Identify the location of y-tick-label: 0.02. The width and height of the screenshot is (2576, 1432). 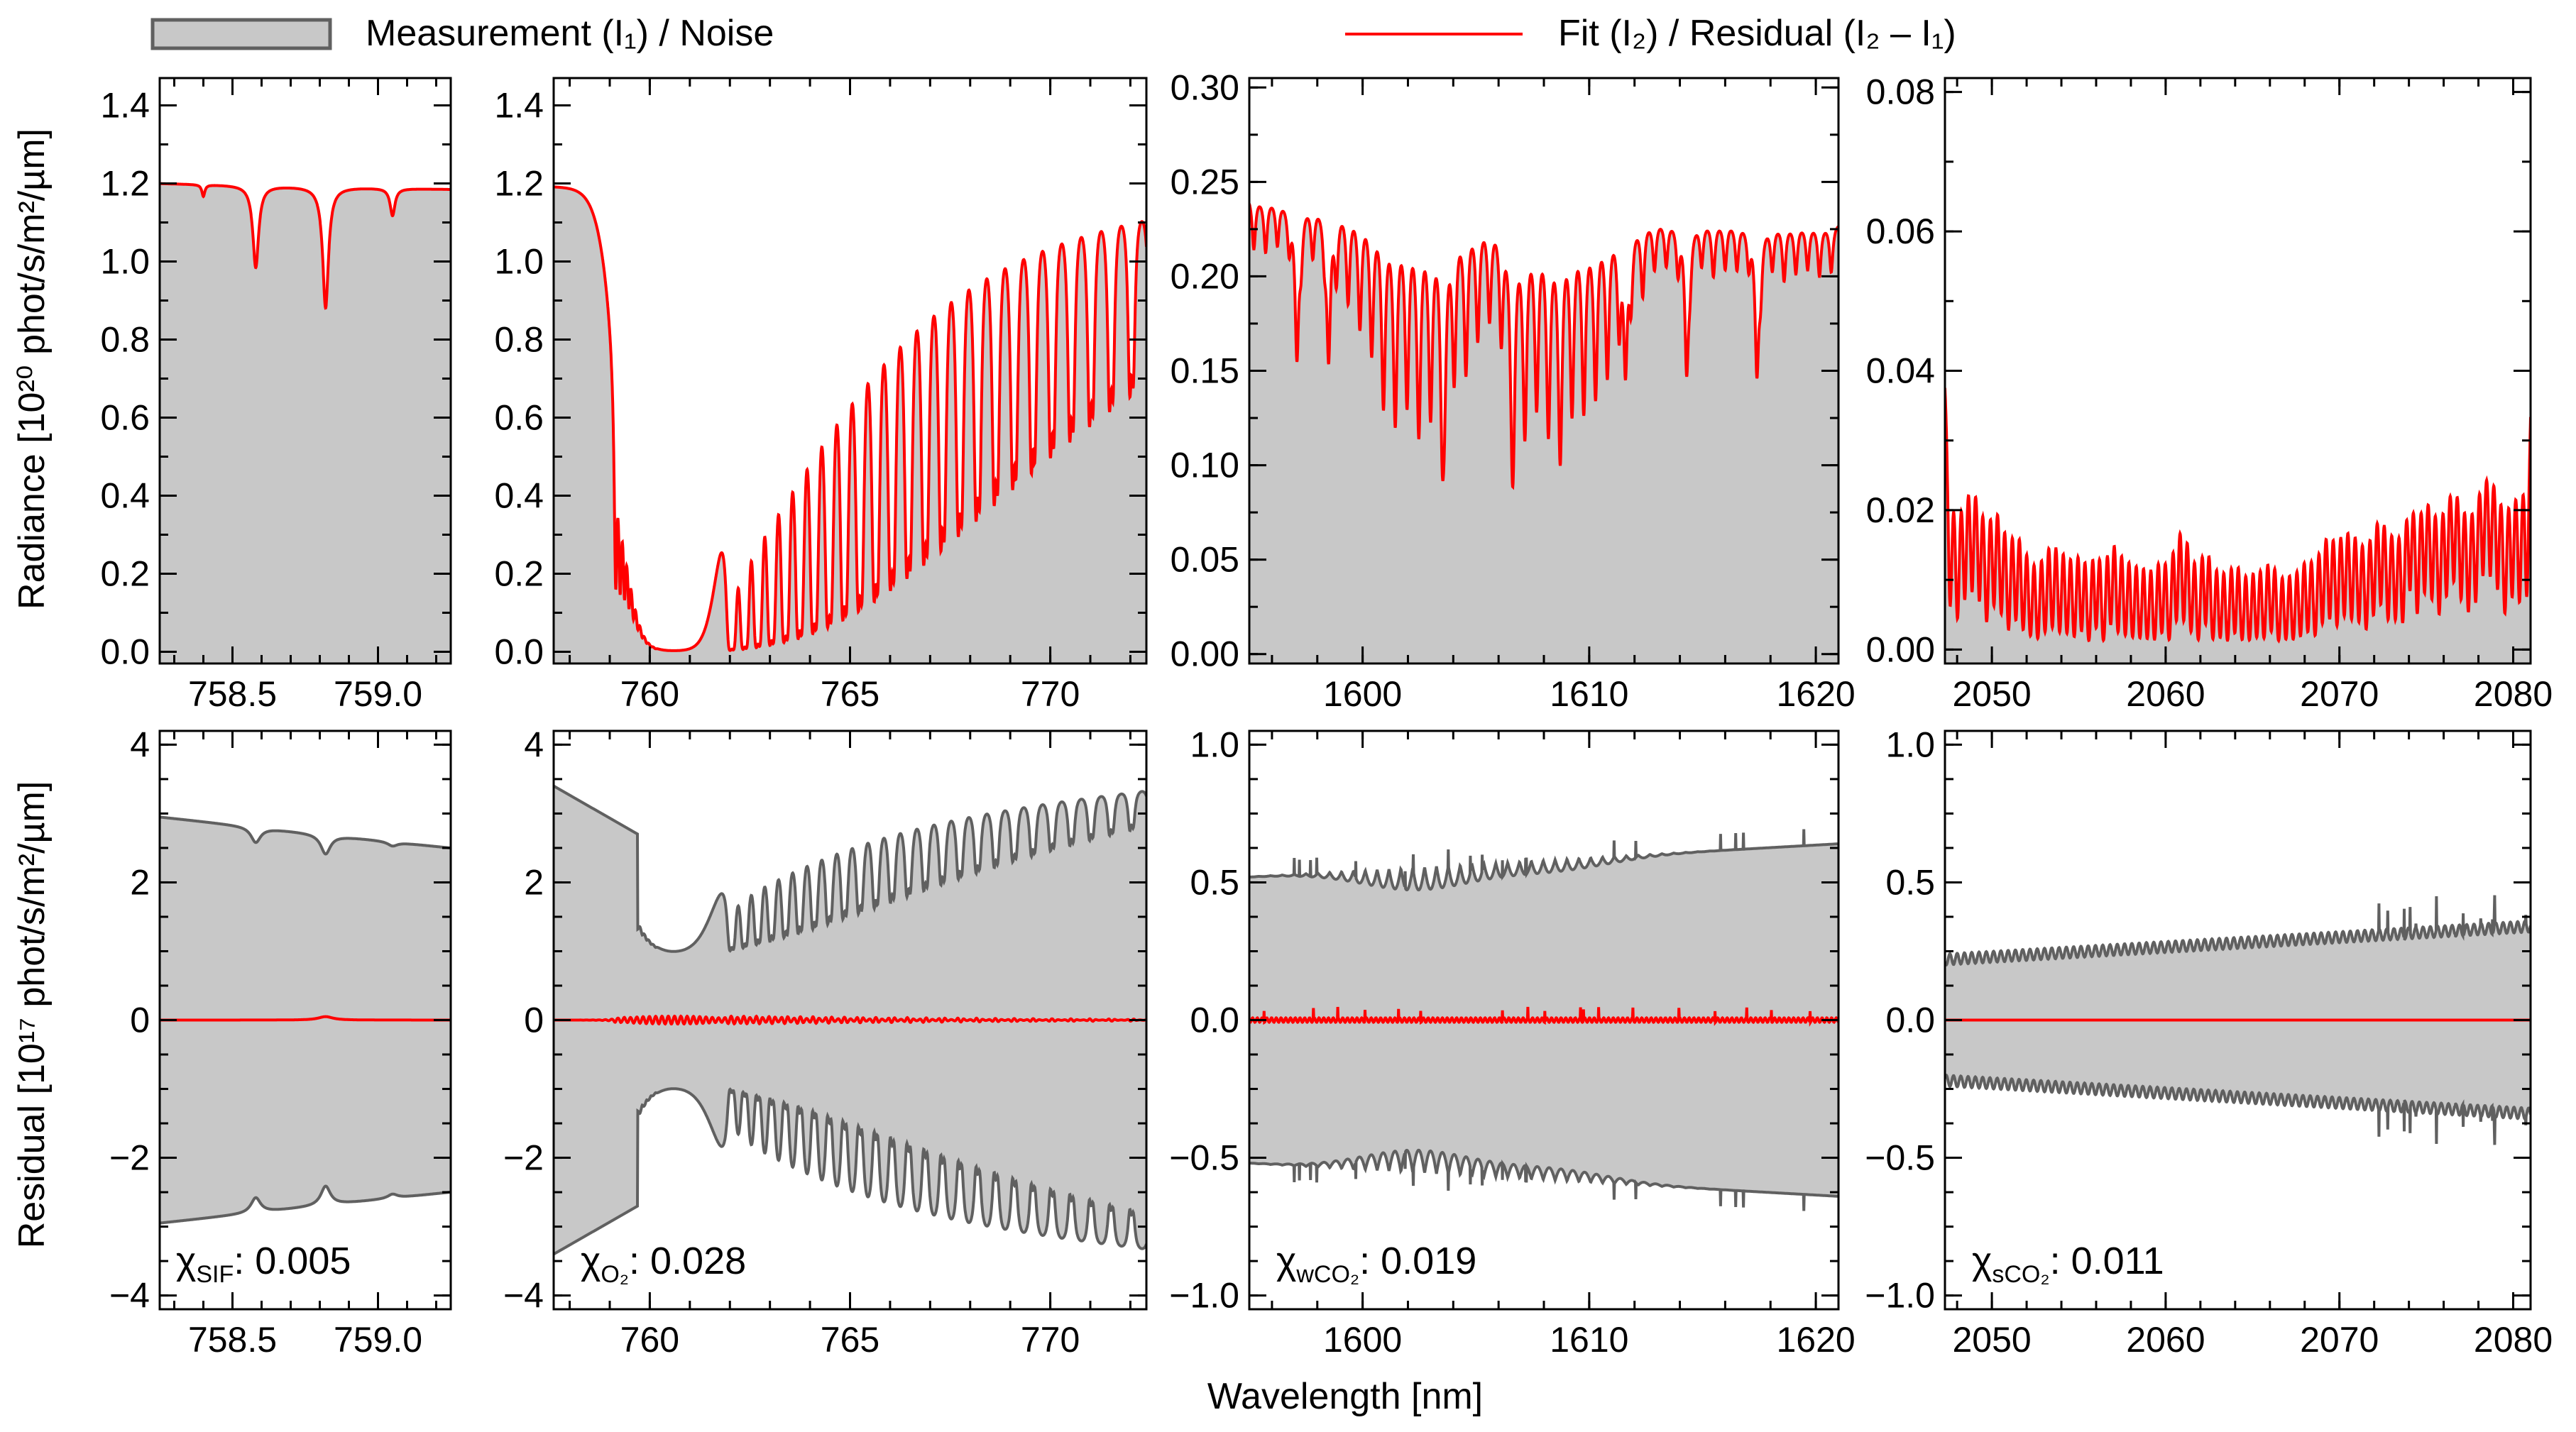
(1900, 510).